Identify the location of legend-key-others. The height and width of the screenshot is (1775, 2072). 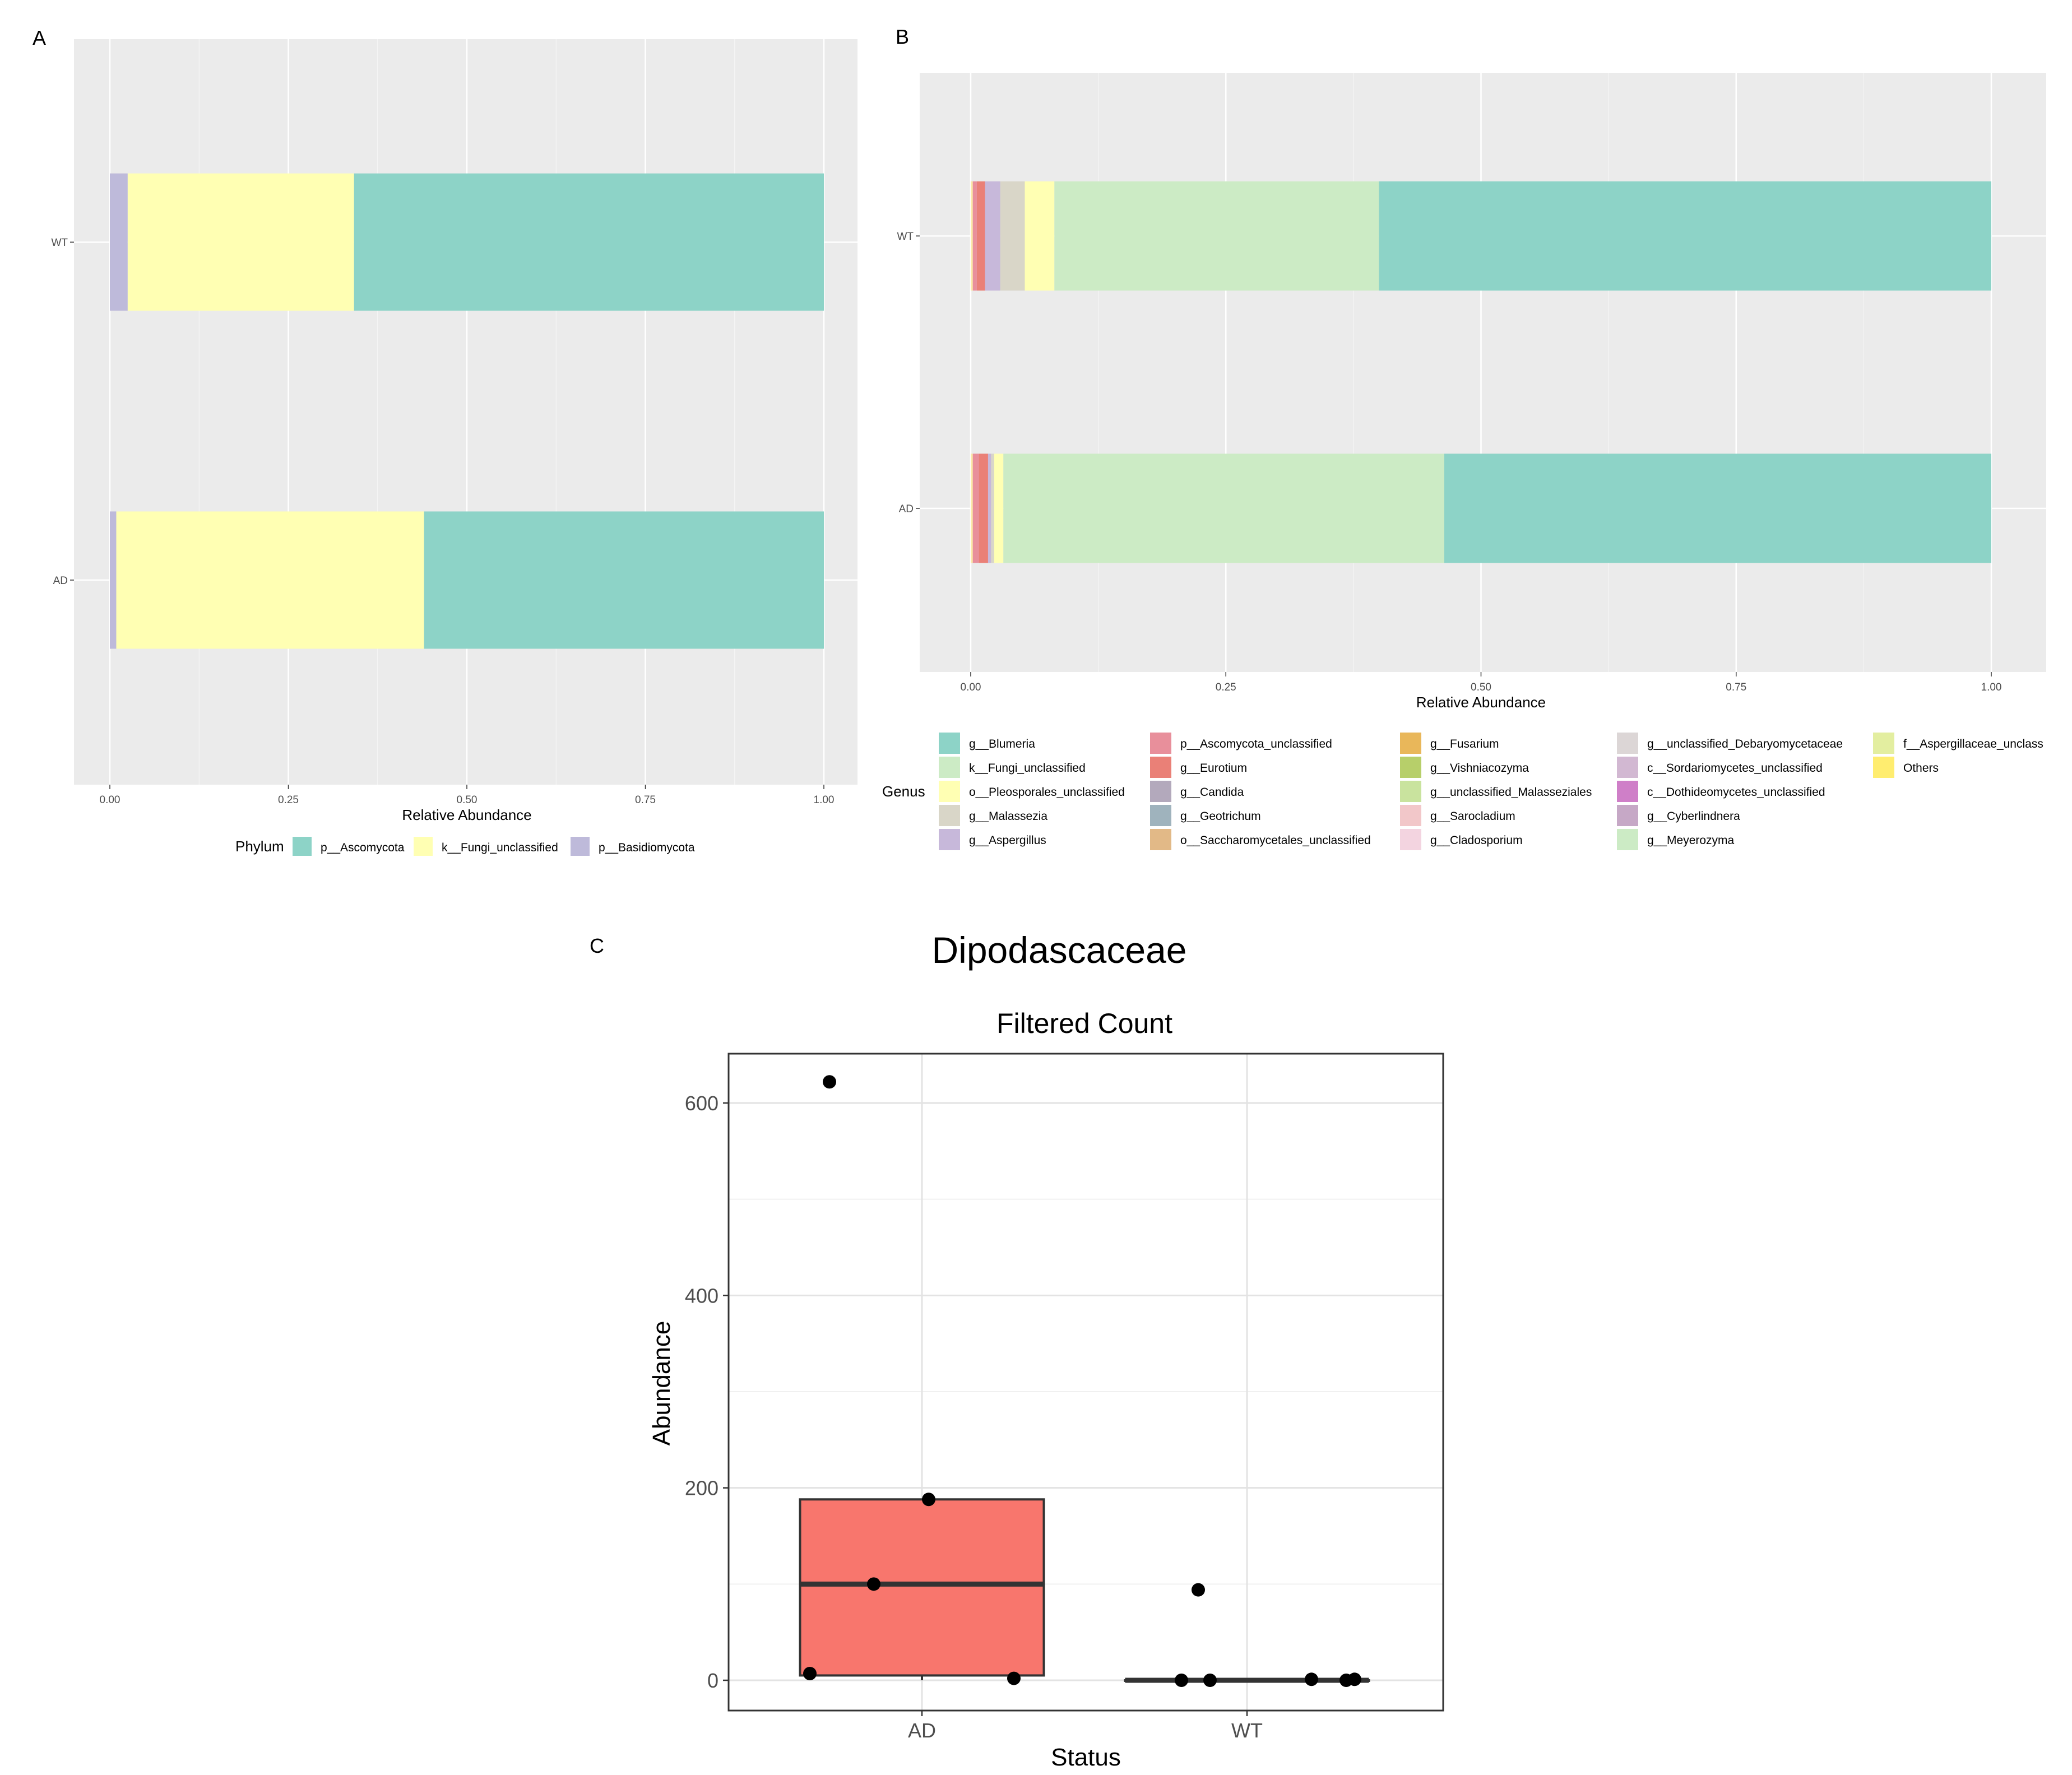
(1883, 768).